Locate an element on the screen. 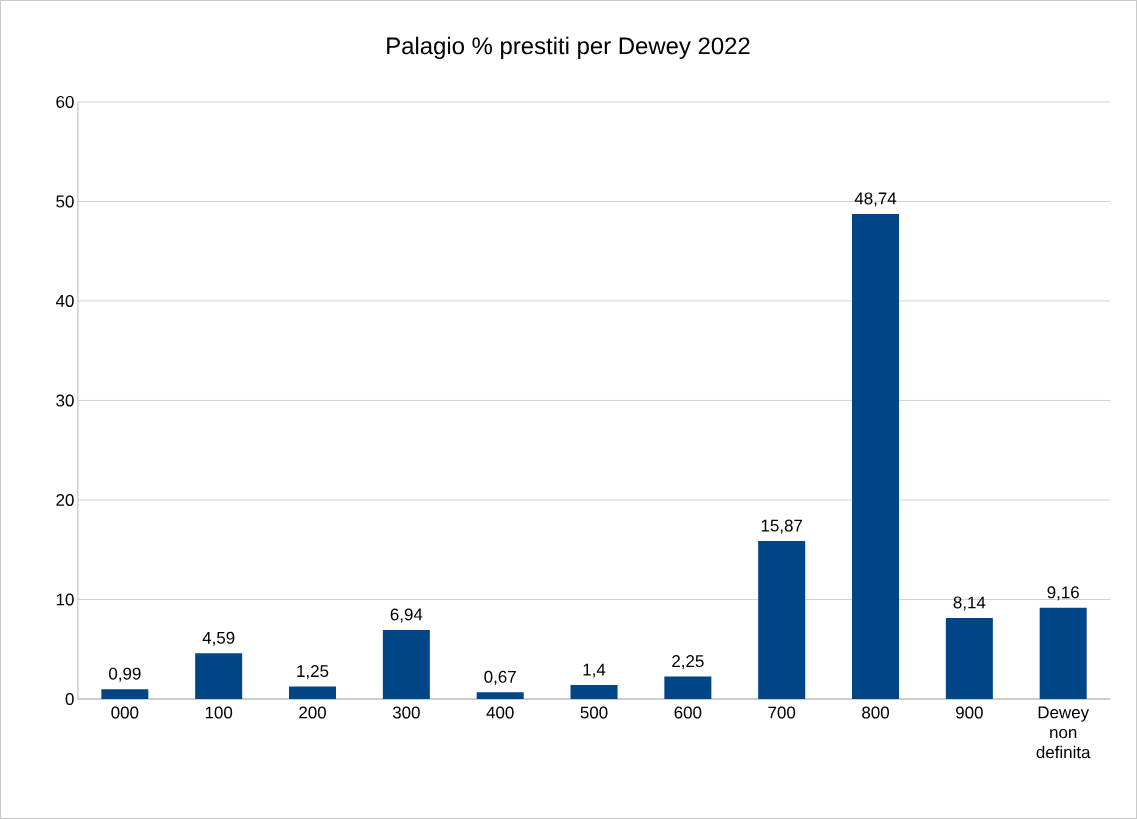 The height and width of the screenshot is (819, 1137). data-label: 1,25 is located at coordinates (313, 672).